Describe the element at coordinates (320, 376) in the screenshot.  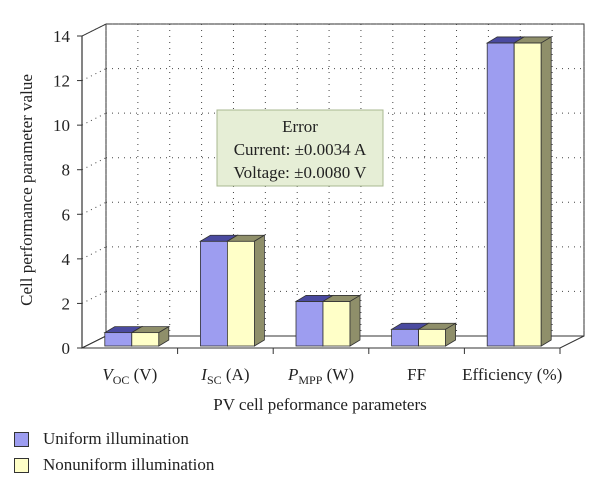
I see `x-tick-label: PMPP (W)` at that location.